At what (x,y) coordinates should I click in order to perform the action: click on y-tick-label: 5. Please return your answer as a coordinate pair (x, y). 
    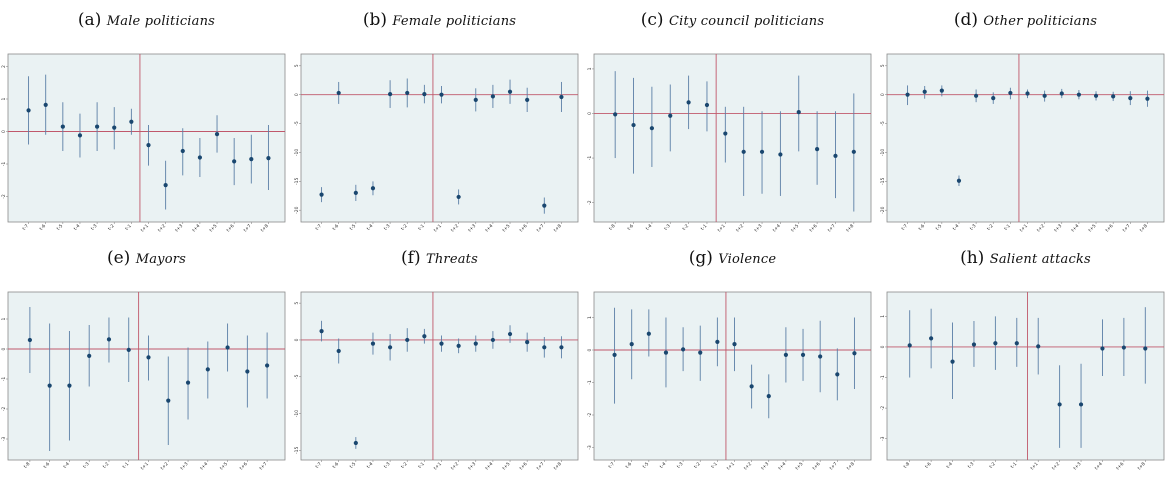
    Looking at the image, I should click on (297, 303).